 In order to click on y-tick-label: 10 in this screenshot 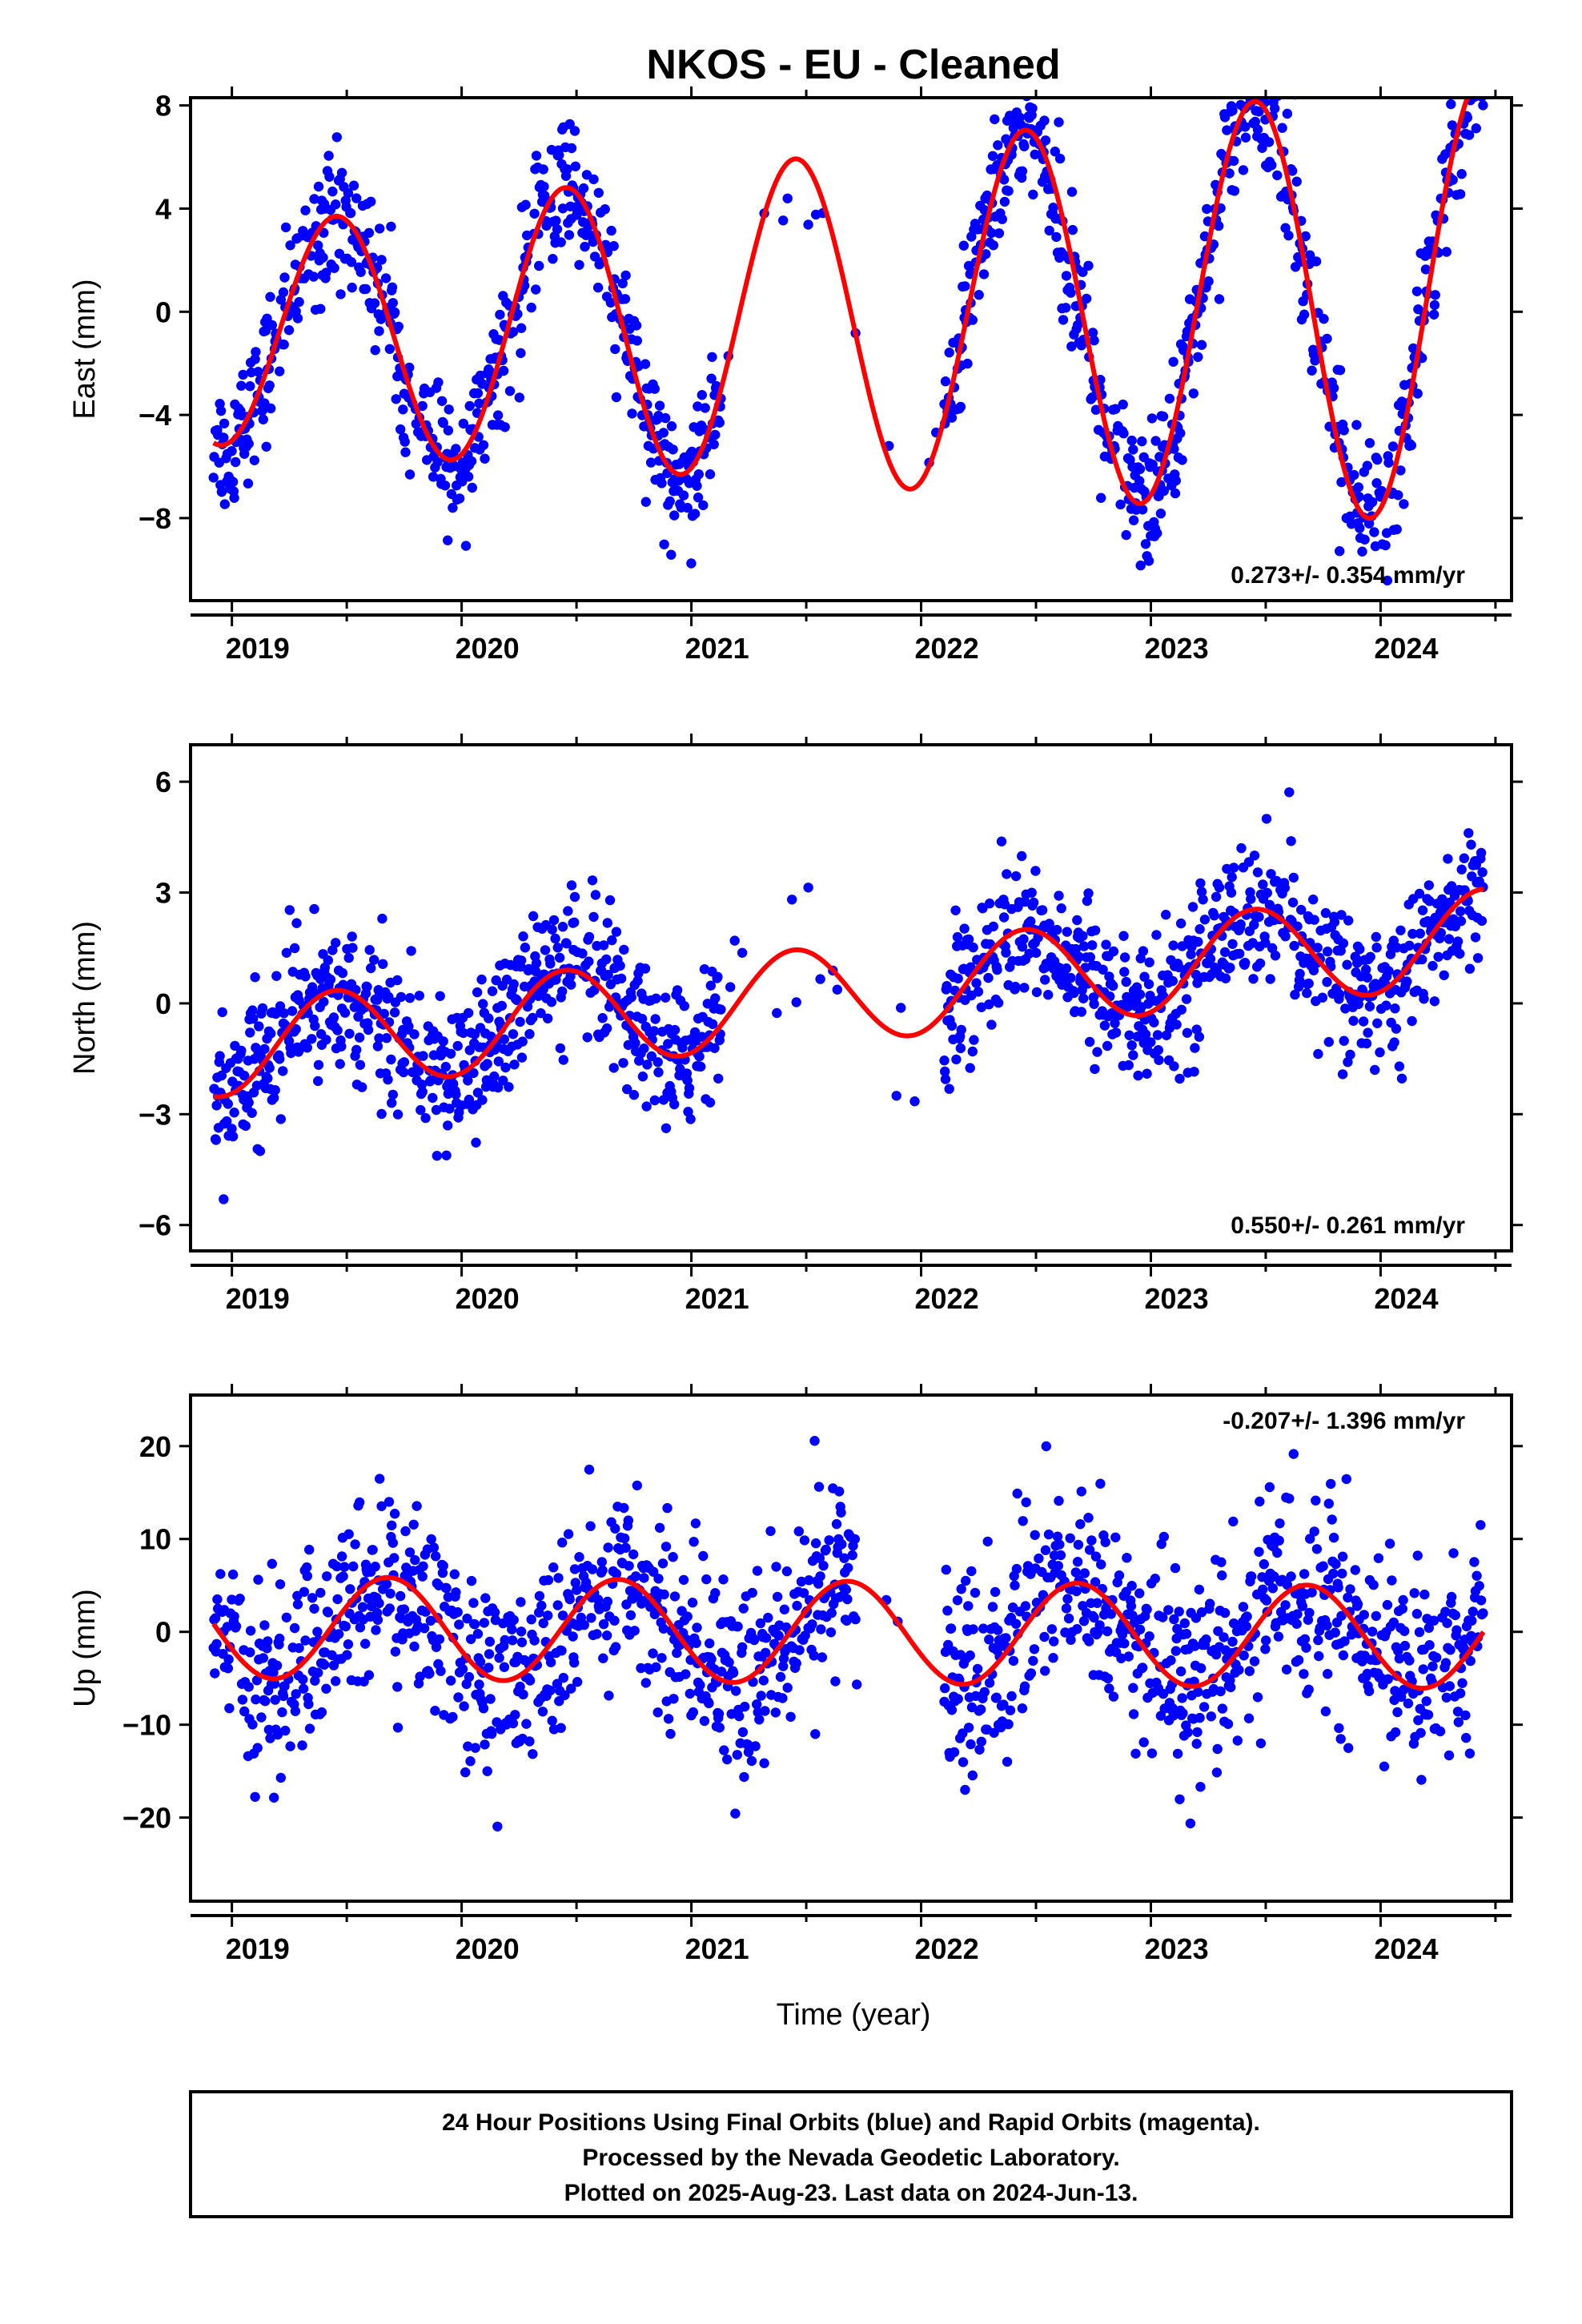, I will do `click(155, 1539)`.